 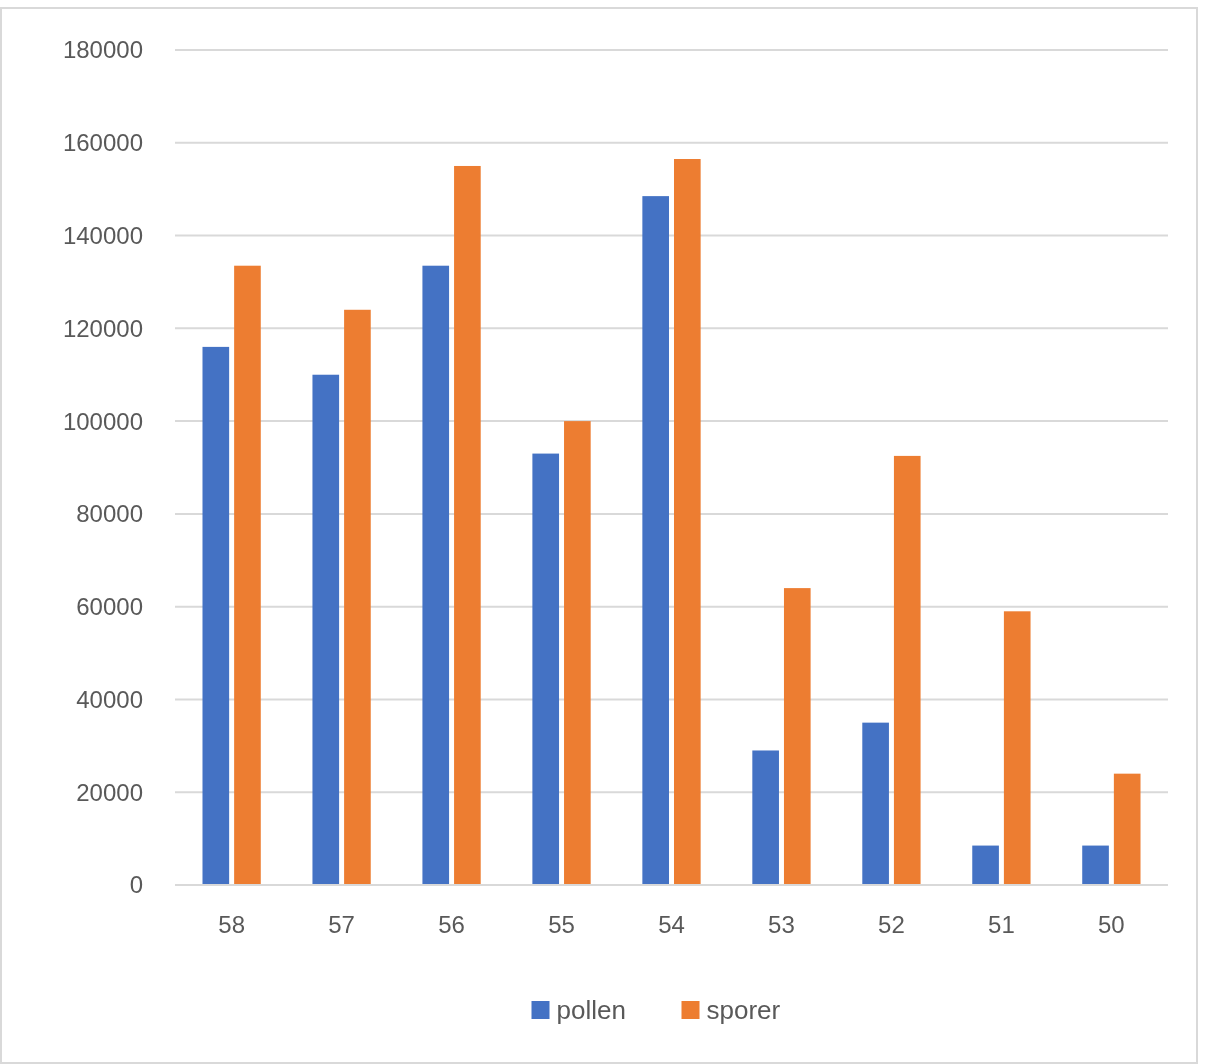 I want to click on x-tick-label: 53, so click(x=781, y=924).